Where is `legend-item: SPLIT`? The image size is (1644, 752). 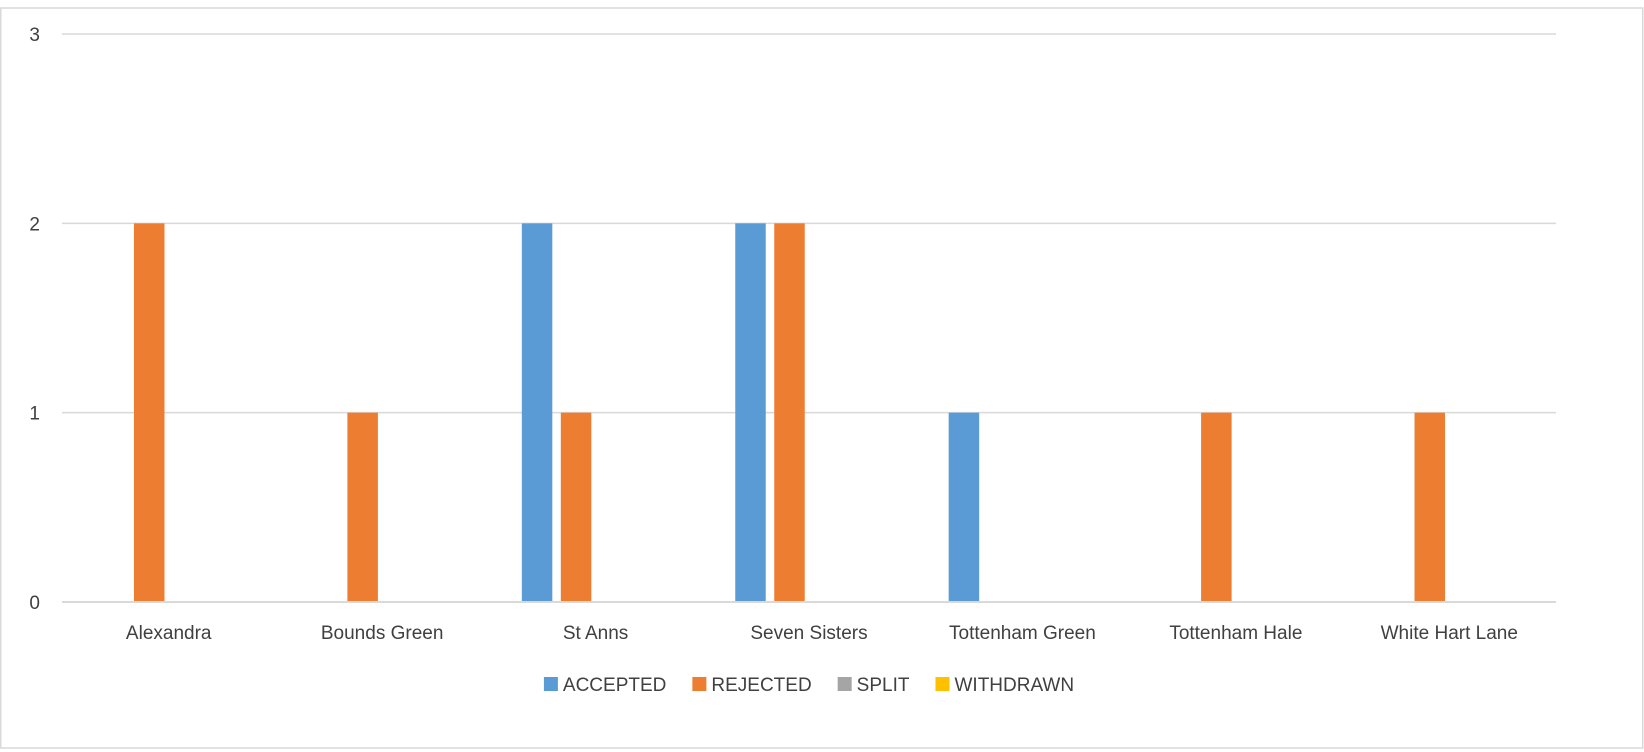 legend-item: SPLIT is located at coordinates (873, 685).